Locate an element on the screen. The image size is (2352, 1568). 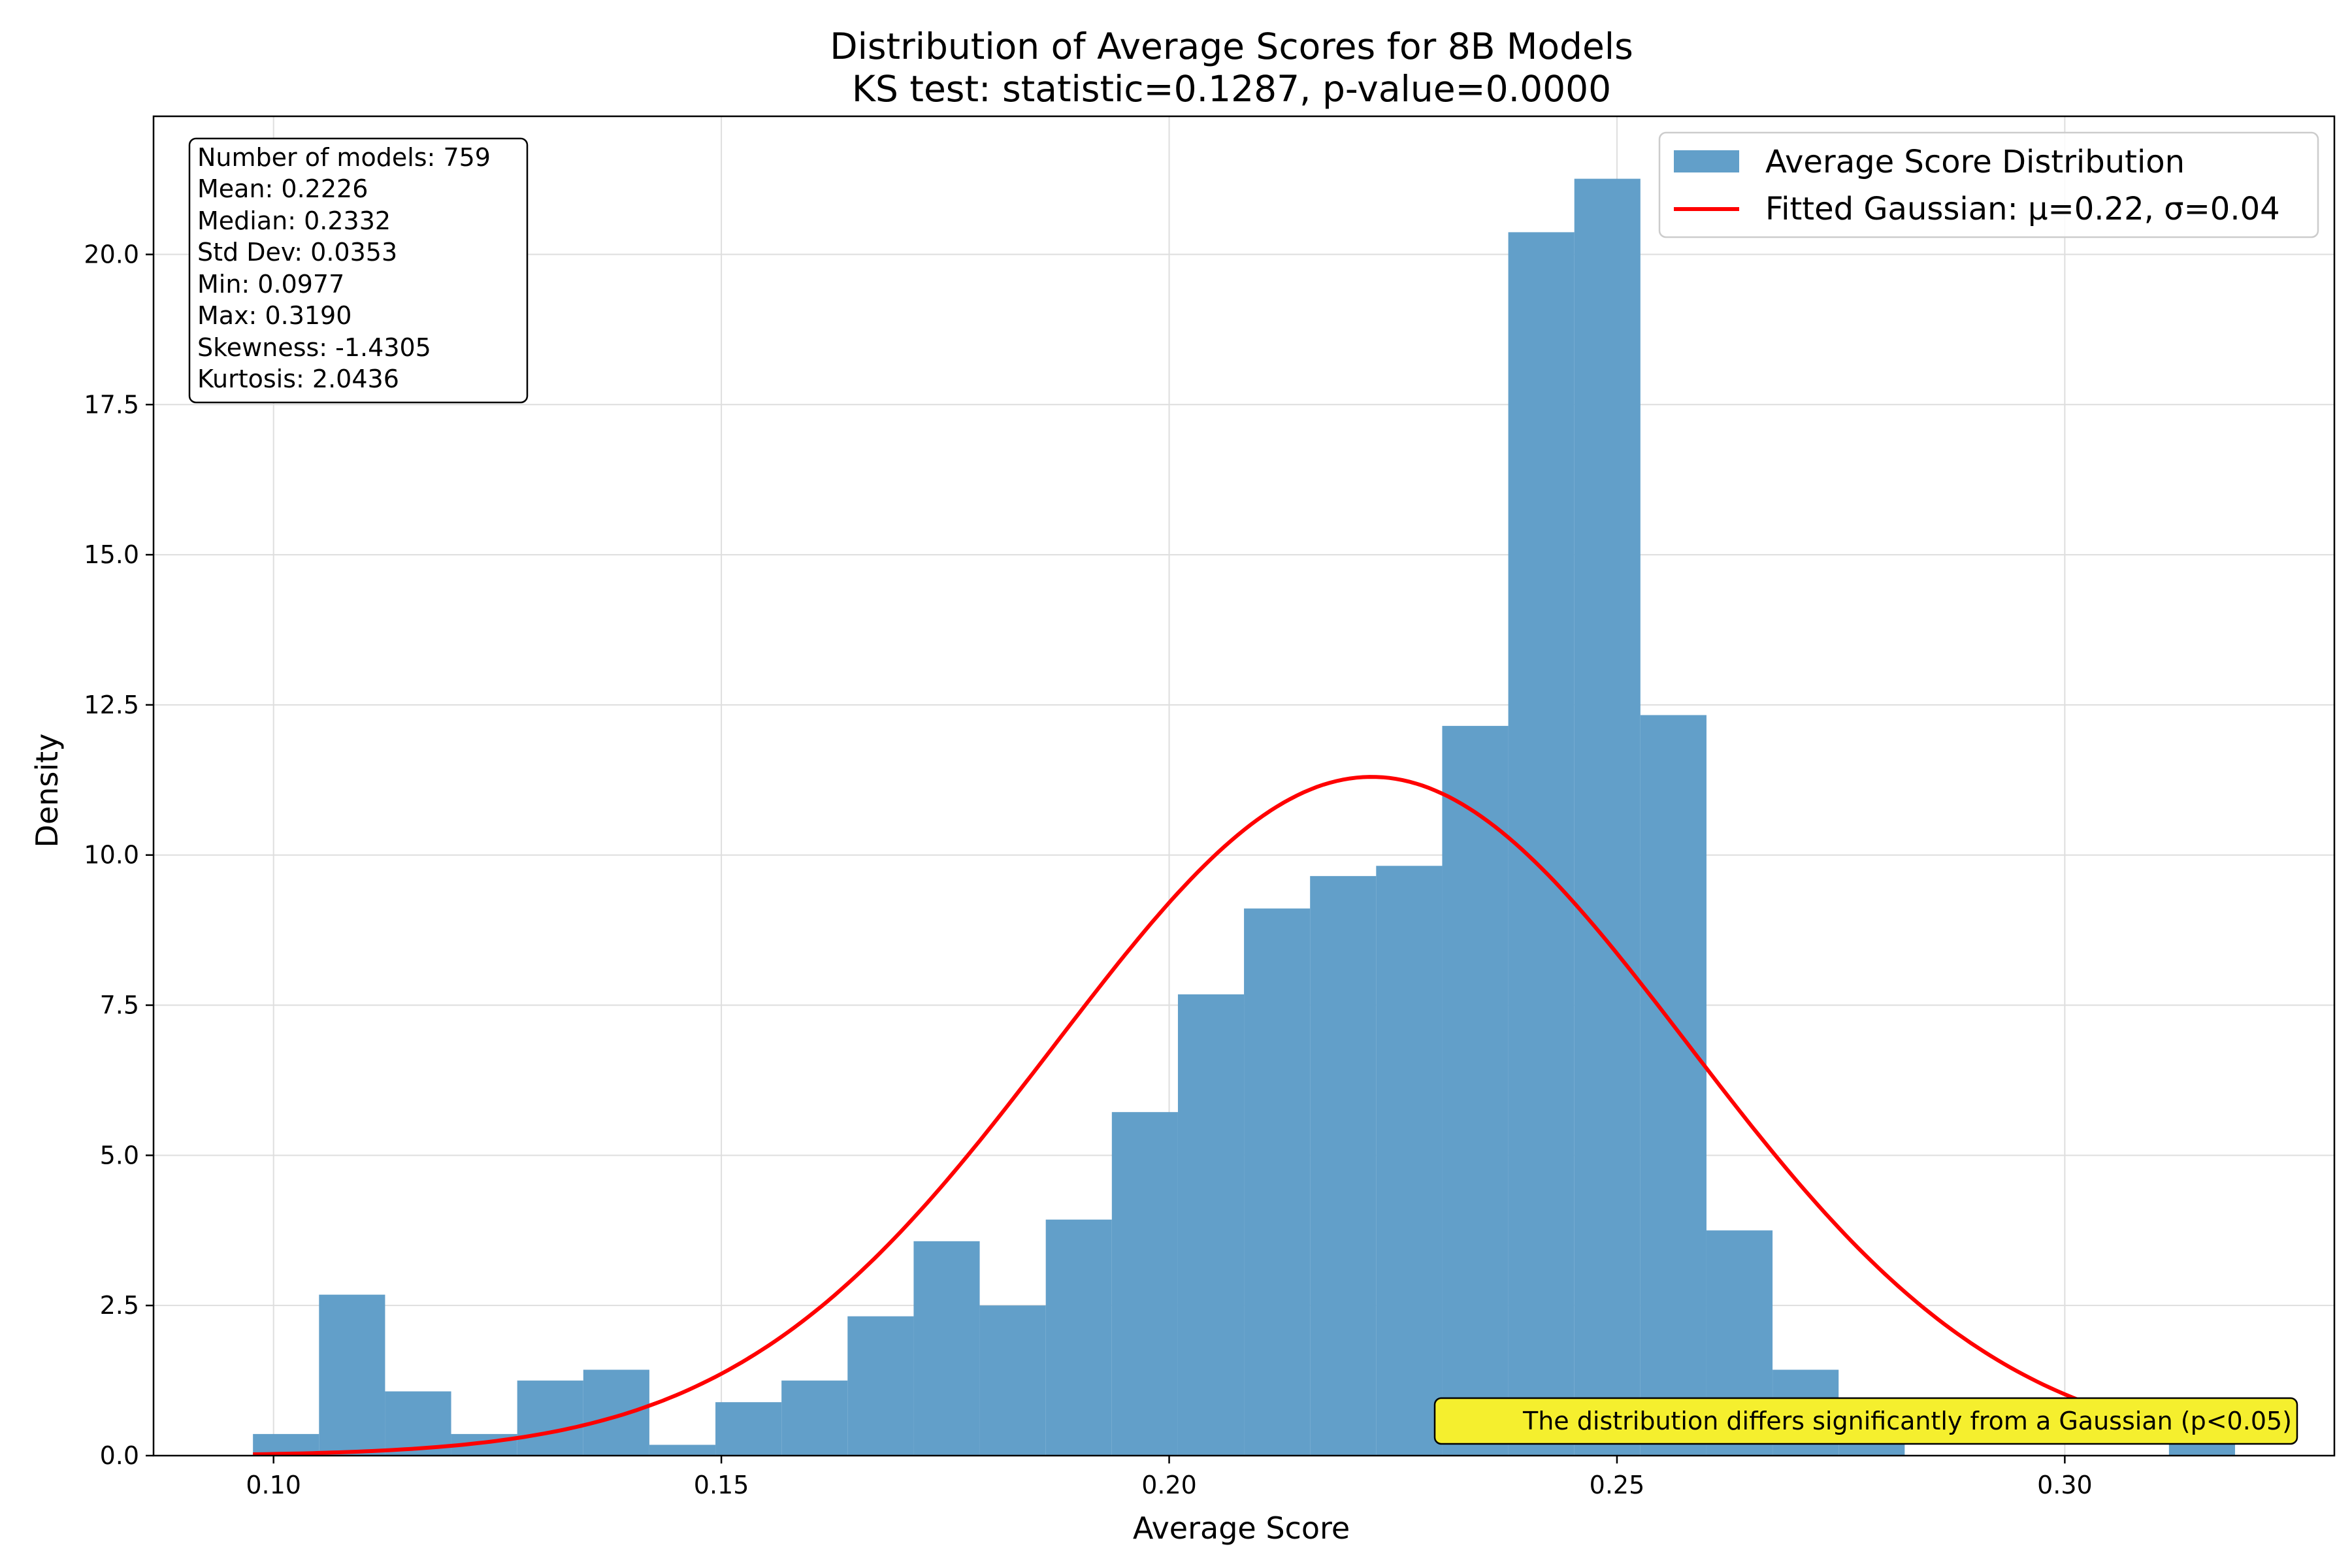
legend-frame is located at coordinates (1988, 184).